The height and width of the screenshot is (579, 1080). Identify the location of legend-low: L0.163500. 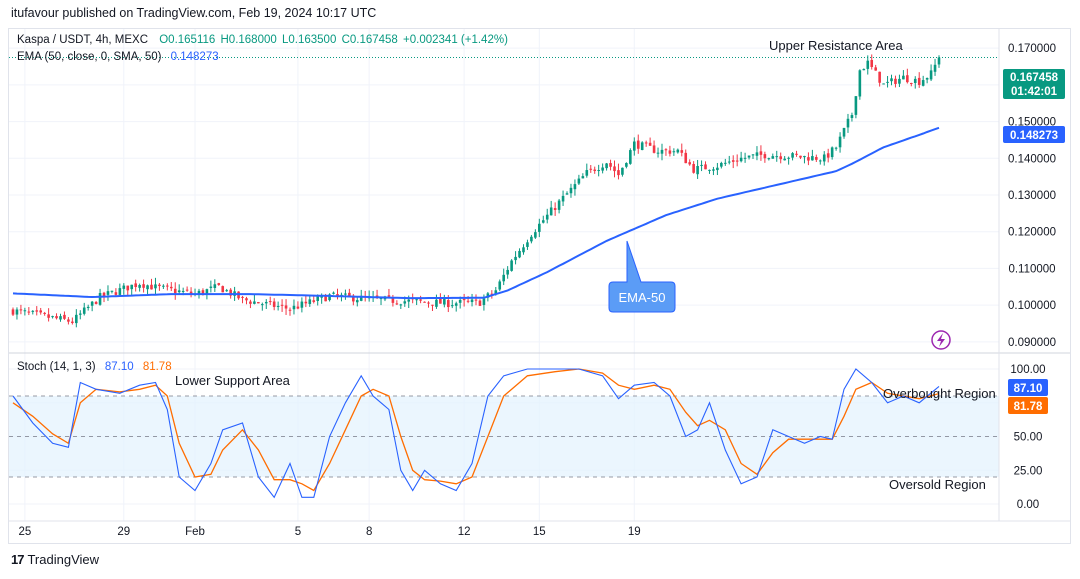
(309, 40).